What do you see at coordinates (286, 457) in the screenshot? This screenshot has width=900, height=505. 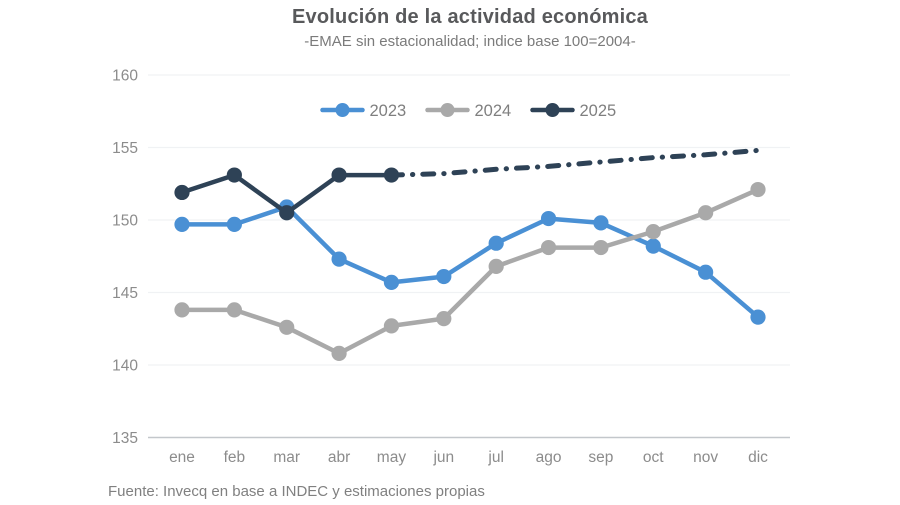 I see `x-axis-tick-label: mar` at bounding box center [286, 457].